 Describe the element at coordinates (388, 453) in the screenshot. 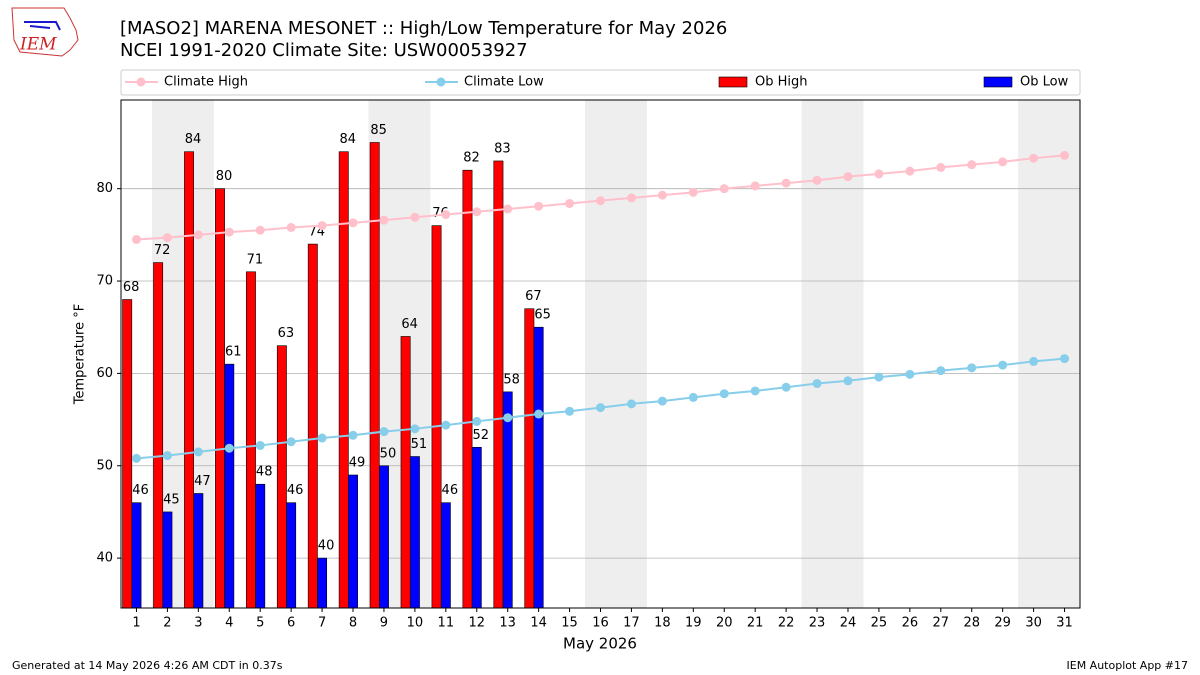

I see `data-label: 50` at that location.